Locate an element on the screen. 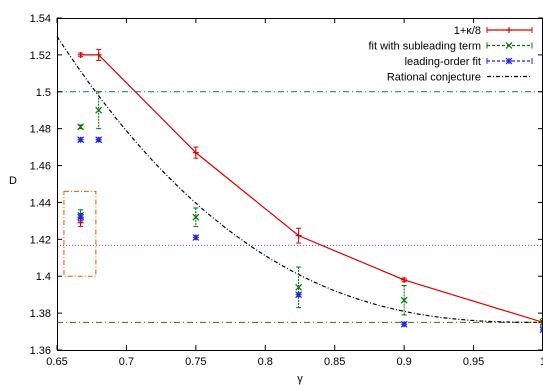  x-tick-label: 0.85 is located at coordinates (334, 362).